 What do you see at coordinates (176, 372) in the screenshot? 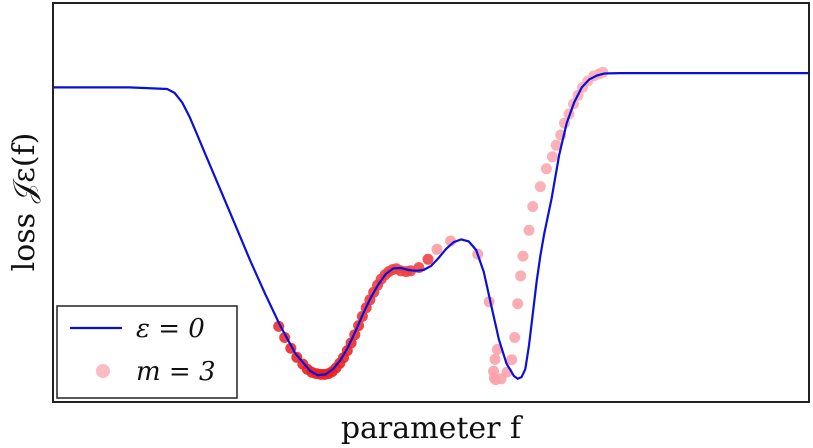
I see `legend-label-m: m = 3` at bounding box center [176, 372].